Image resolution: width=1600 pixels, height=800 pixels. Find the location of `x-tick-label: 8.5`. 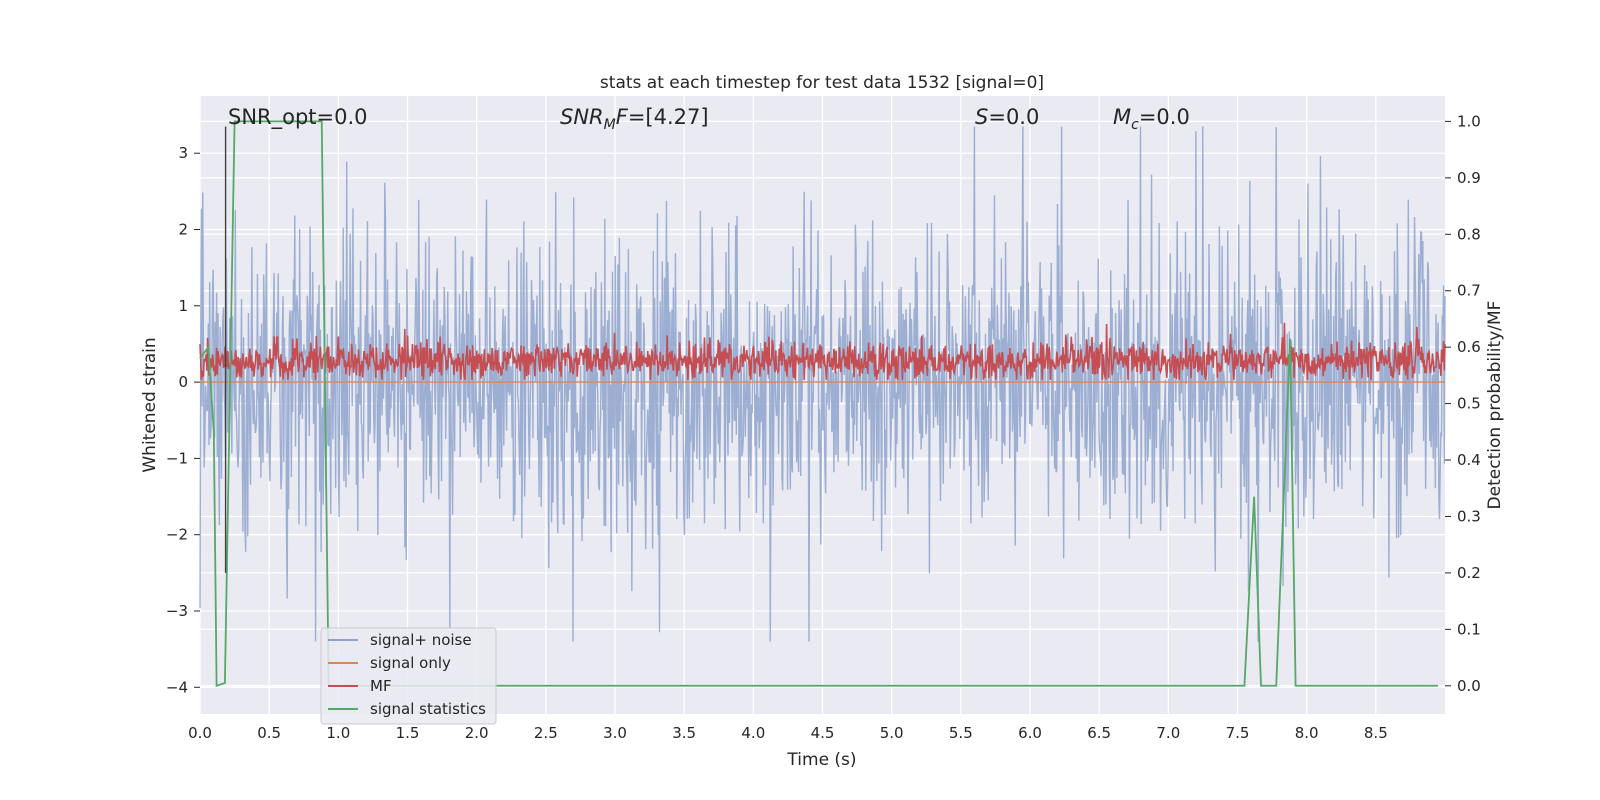

x-tick-label: 8.5 is located at coordinates (1376, 733).